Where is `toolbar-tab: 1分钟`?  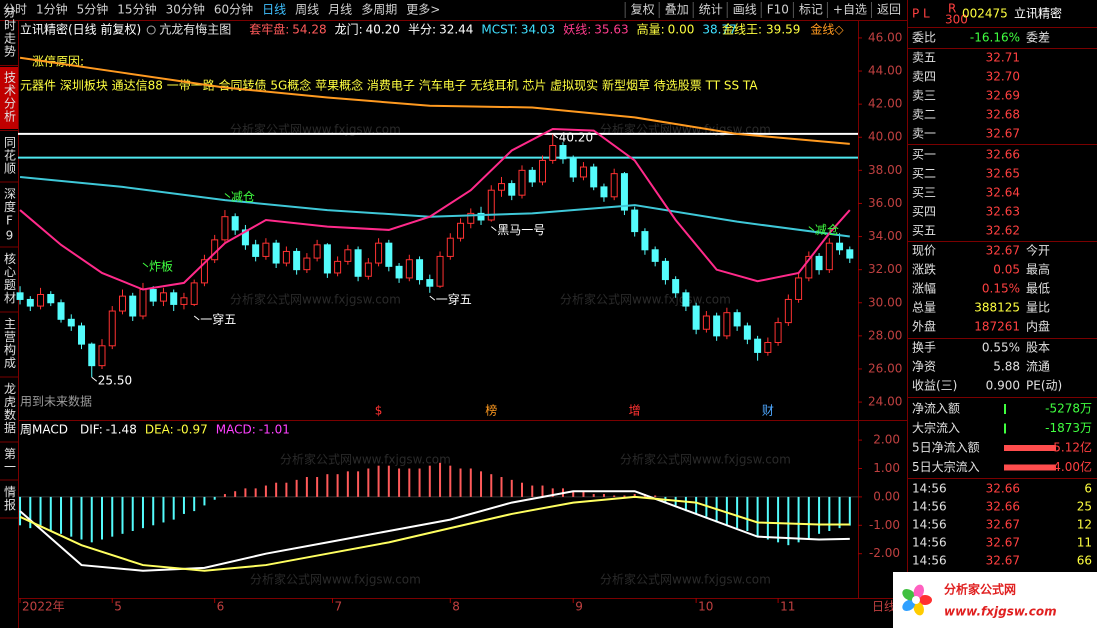
toolbar-tab: 1分钟 is located at coordinates (52, 9).